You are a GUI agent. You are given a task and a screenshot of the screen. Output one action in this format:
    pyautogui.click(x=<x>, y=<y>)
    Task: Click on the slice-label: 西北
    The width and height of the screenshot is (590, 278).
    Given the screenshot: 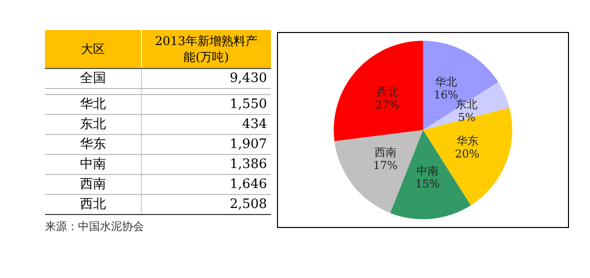 What is the action you would take?
    pyautogui.click(x=387, y=92)
    